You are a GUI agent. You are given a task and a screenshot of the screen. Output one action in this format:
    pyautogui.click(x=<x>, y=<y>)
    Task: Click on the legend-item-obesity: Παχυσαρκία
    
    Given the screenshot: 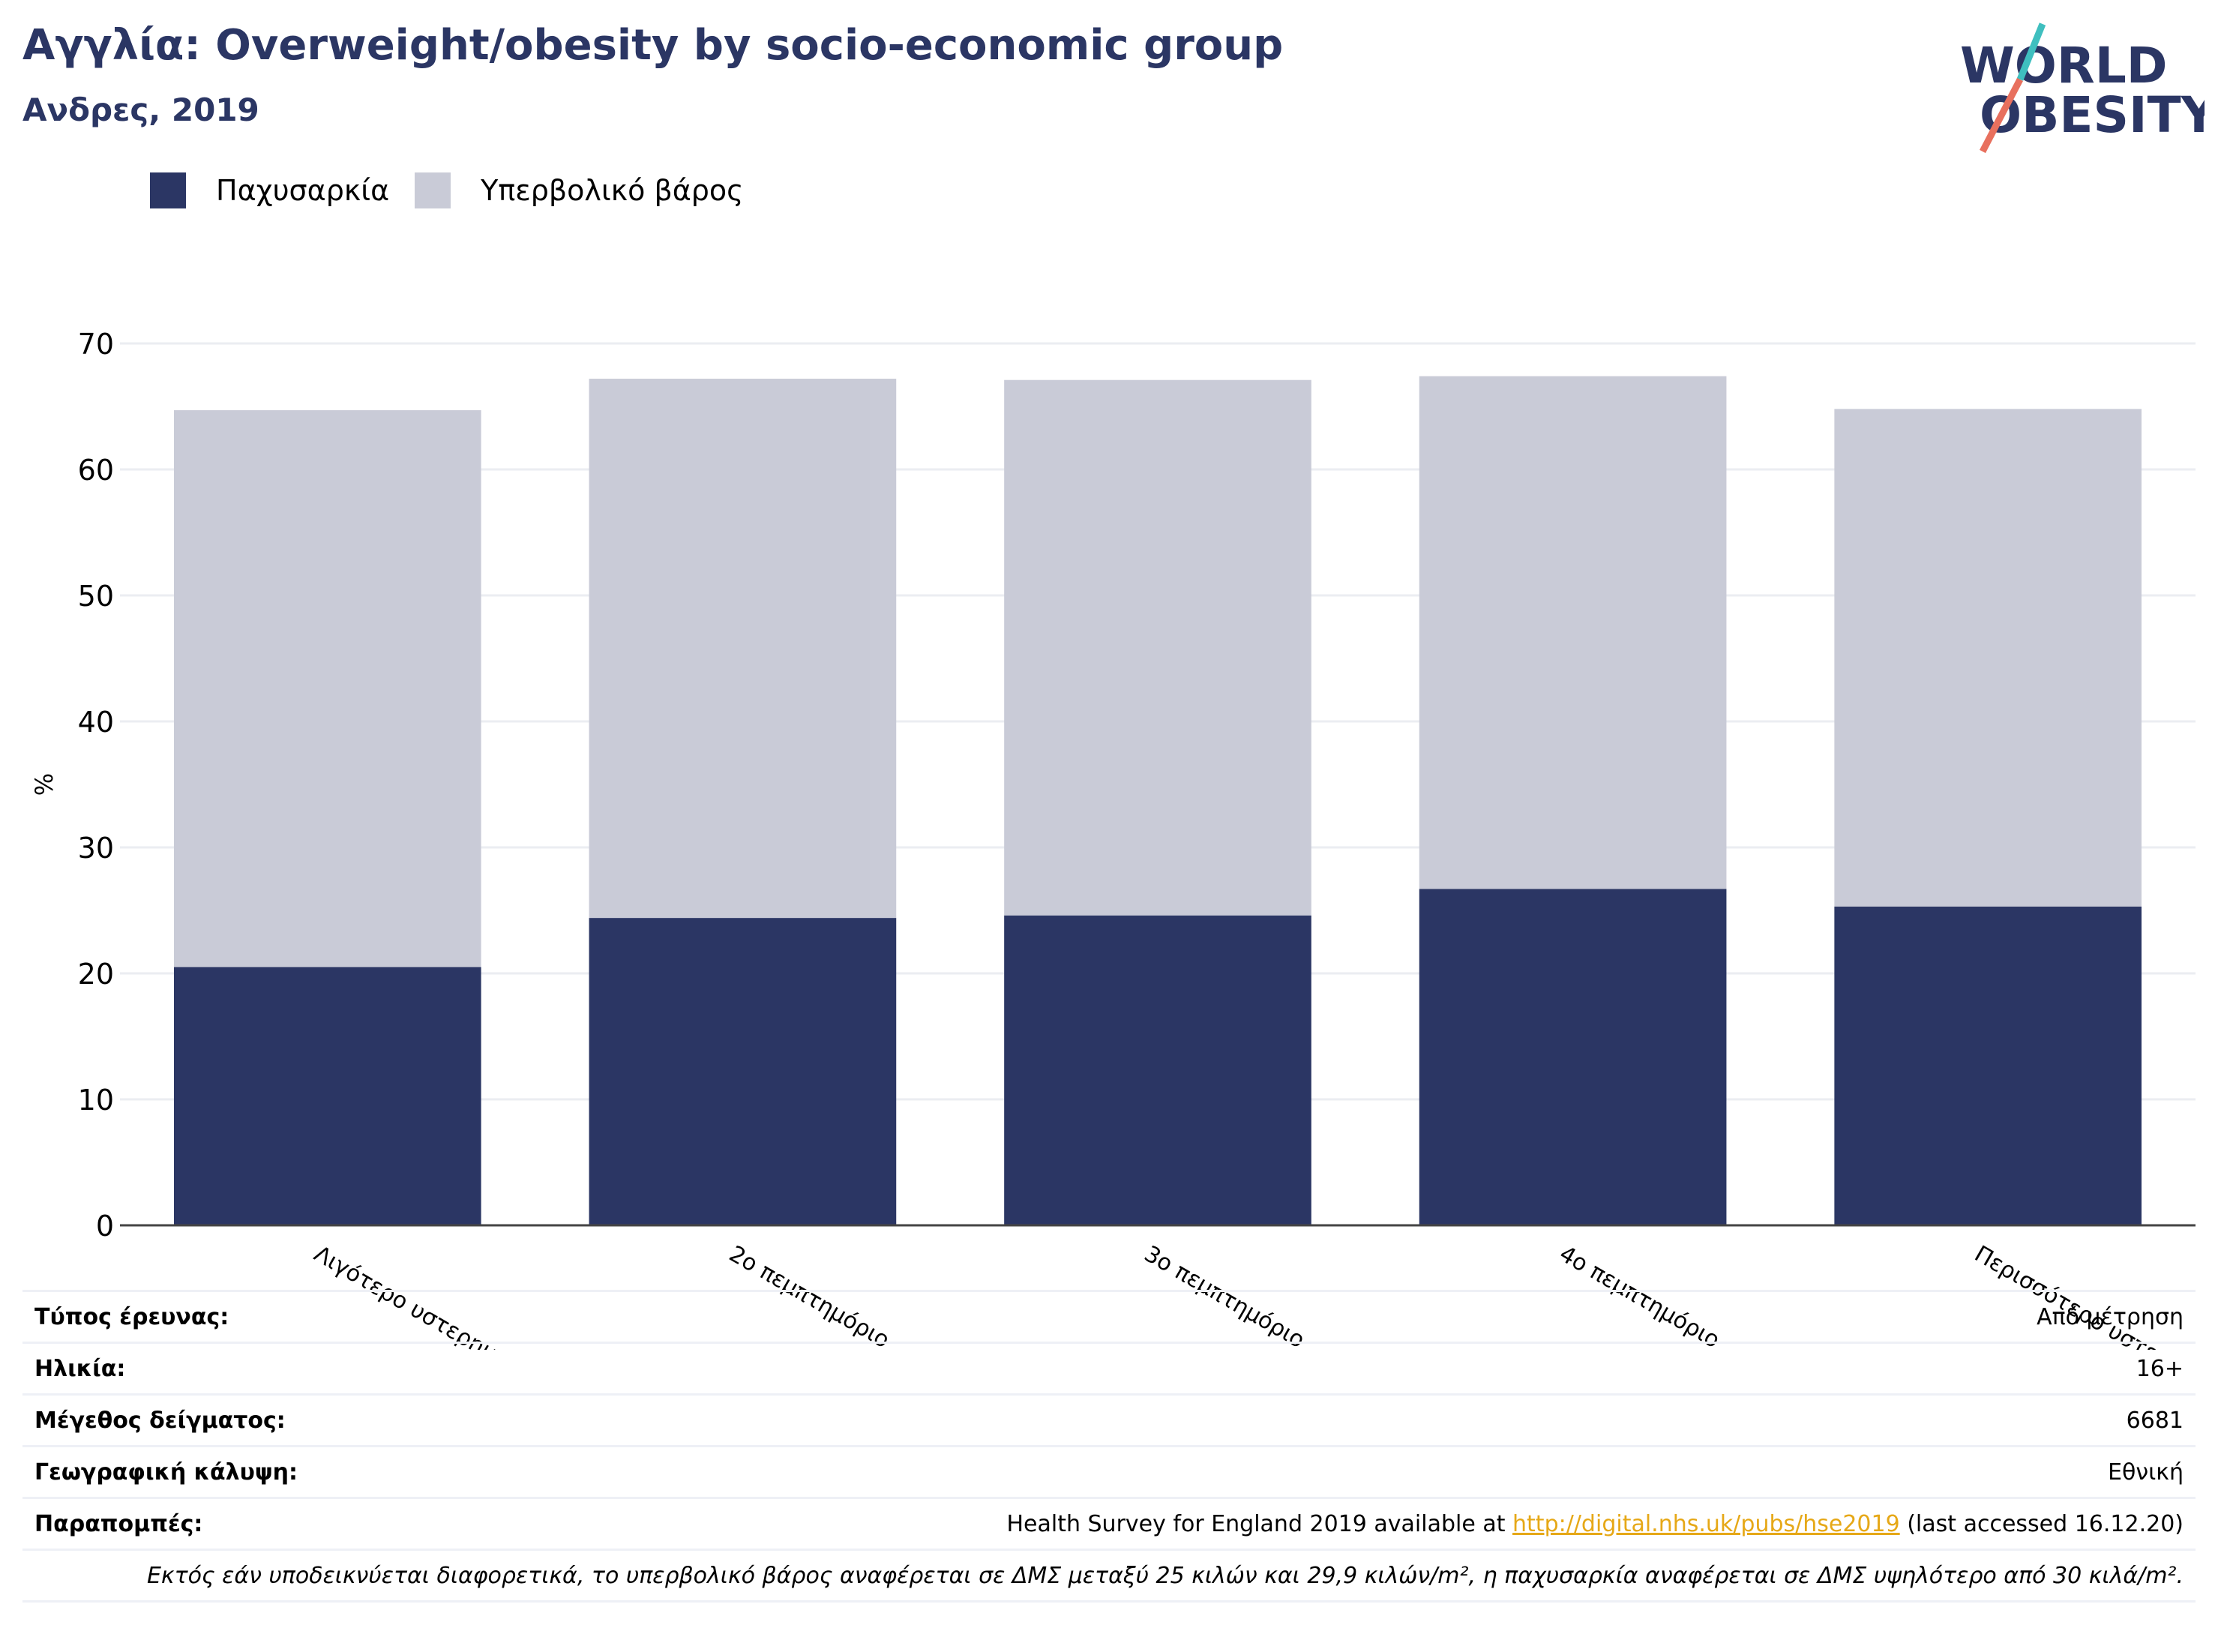 What is the action you would take?
    pyautogui.click(x=269, y=190)
    